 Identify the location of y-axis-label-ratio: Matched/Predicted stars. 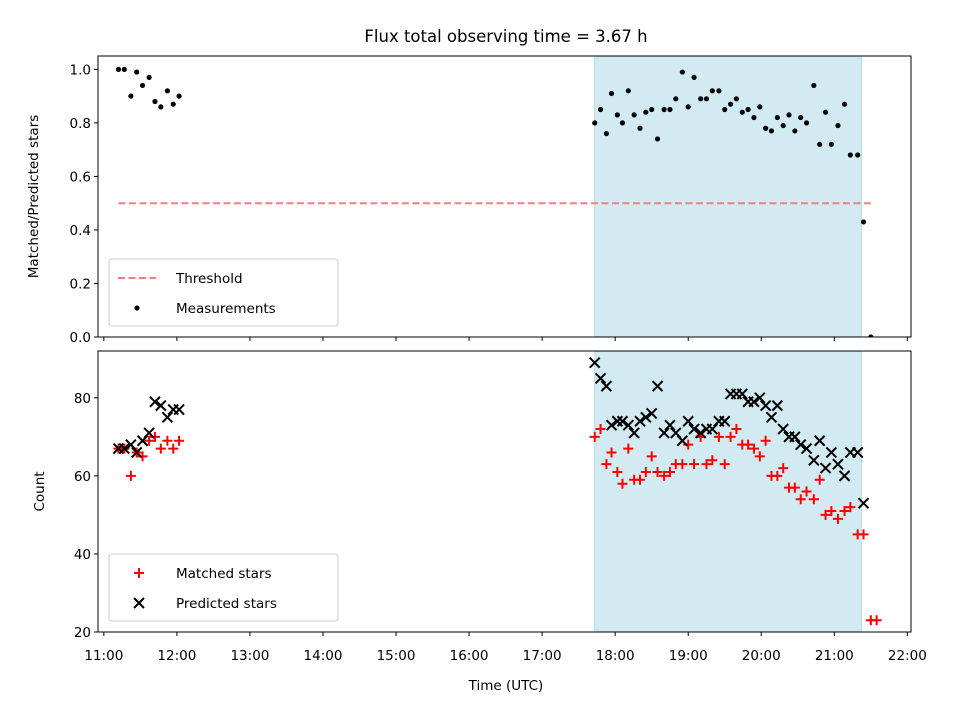
(34, 196).